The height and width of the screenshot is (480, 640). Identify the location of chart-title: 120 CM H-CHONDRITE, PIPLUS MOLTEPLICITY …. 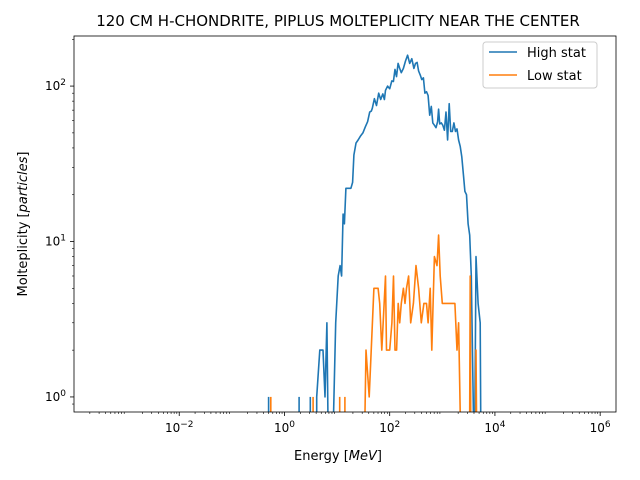
(338, 21).